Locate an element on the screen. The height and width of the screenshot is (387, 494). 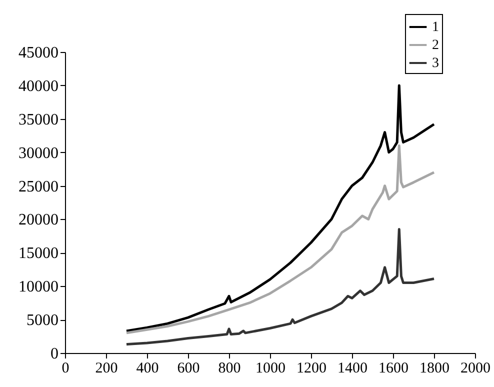
x-tick-label: 2000 is located at coordinates (475, 368).